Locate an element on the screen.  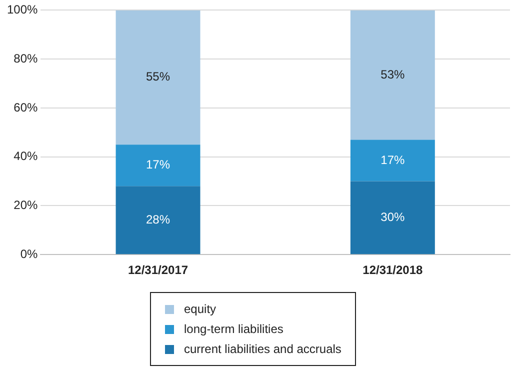
legend-label: current liabilities and accruals is located at coordinates (263, 349).